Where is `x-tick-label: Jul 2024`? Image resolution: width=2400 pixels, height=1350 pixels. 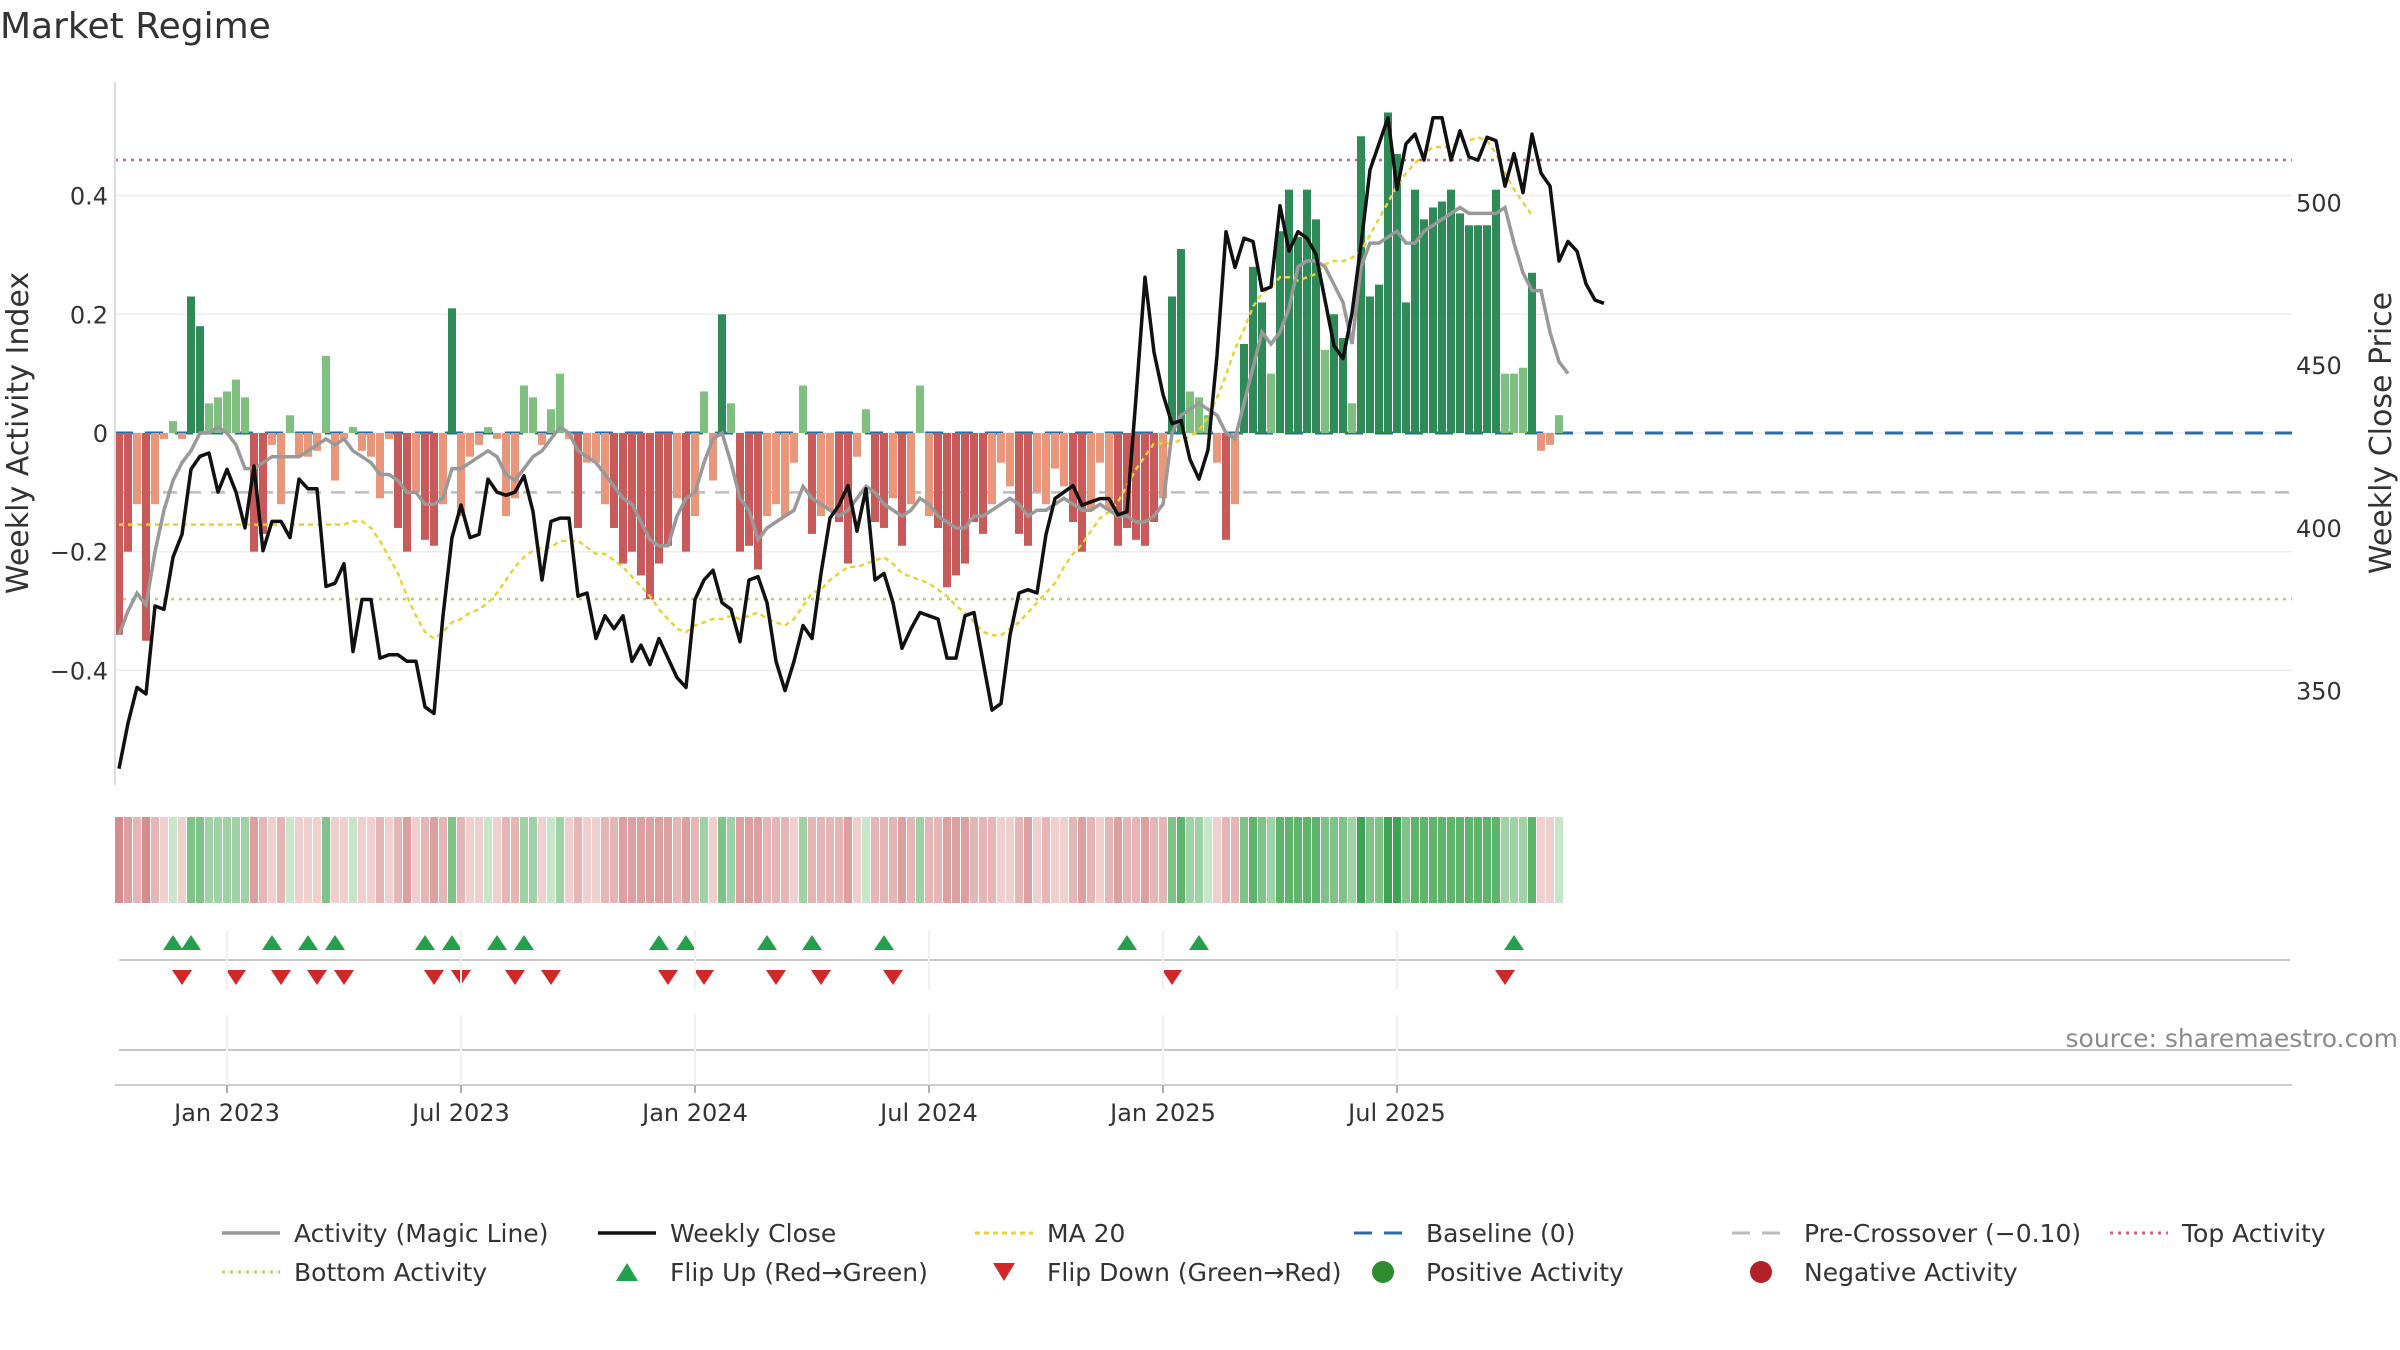
x-tick-label: Jul 2024 is located at coordinates (928, 1113).